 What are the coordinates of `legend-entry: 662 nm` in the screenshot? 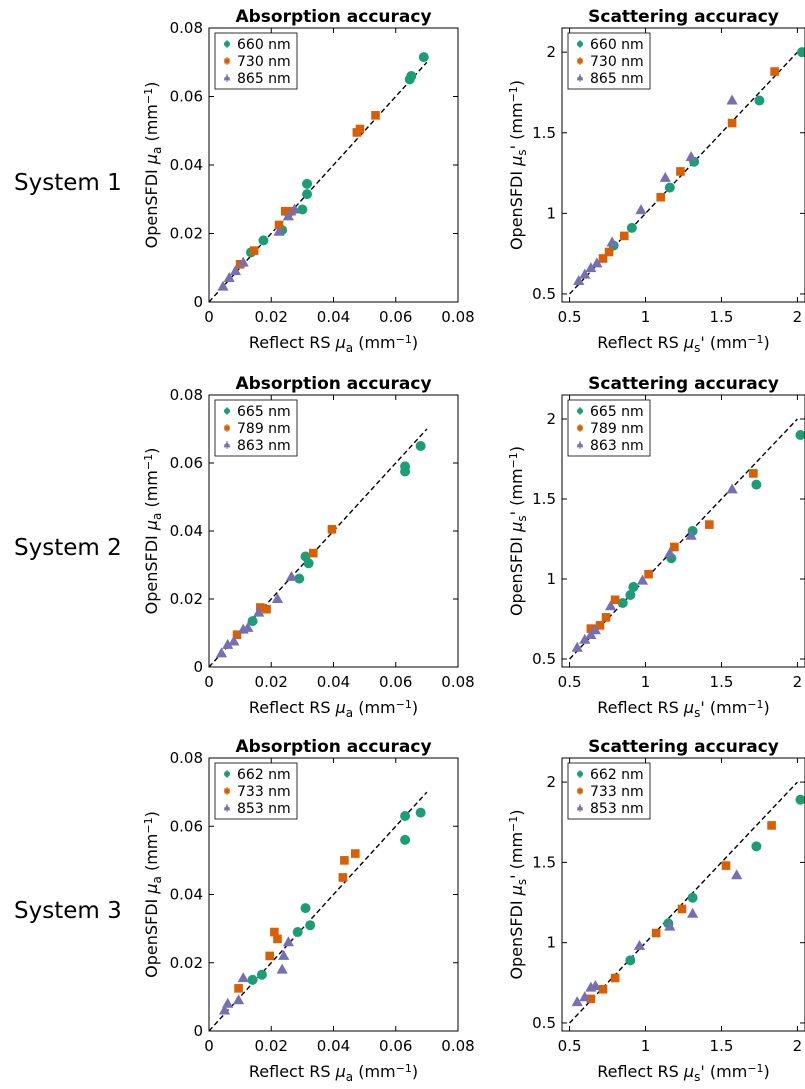 It's located at (264, 775).